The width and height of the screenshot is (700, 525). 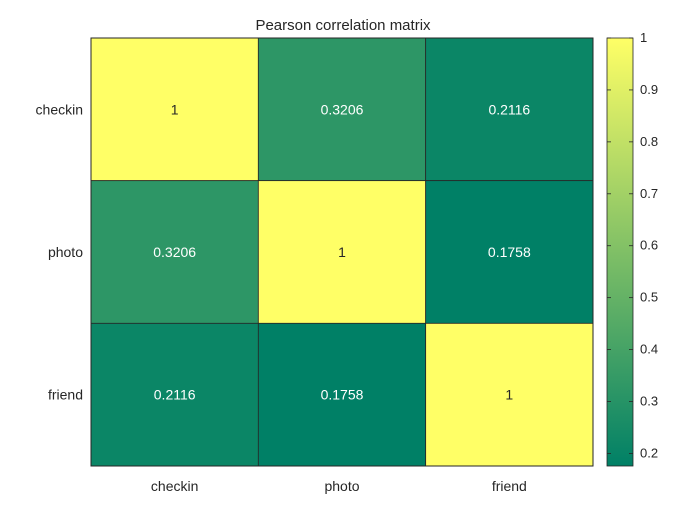 What do you see at coordinates (649, 297) in the screenshot?
I see `colorbar-tick-label: 0.5` at bounding box center [649, 297].